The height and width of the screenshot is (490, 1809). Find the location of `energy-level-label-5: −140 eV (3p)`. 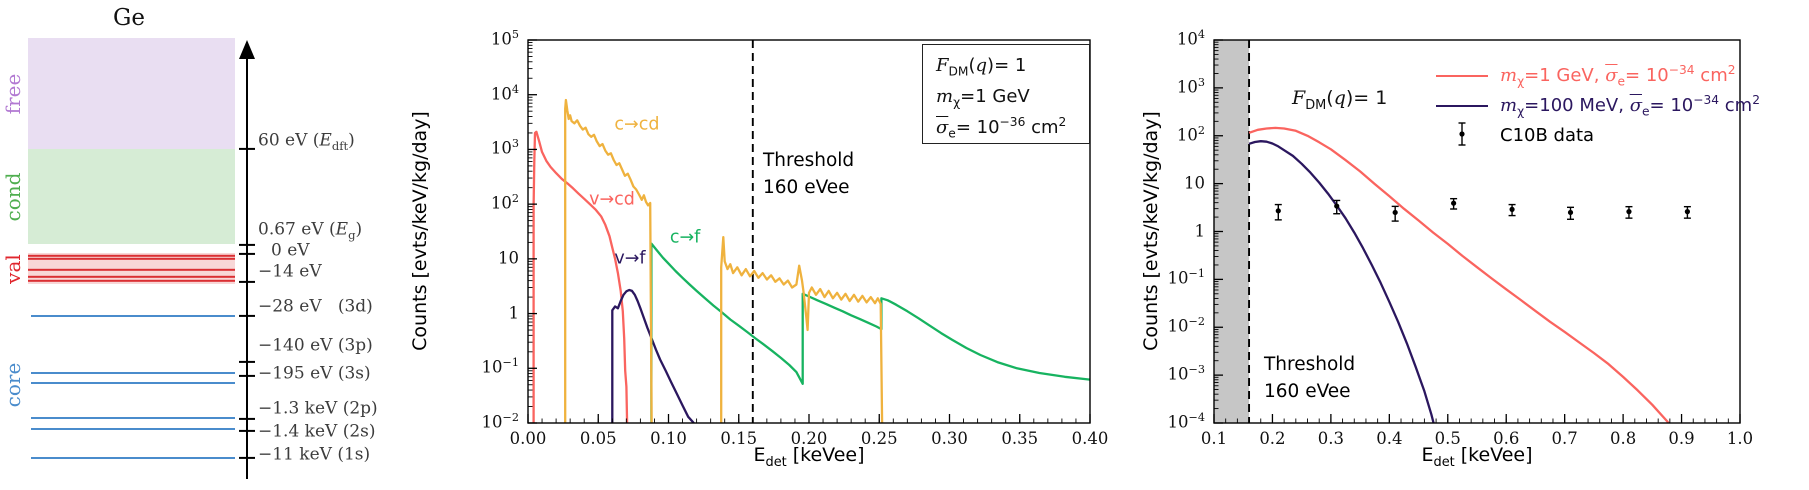

energy-level-label-5: −140 eV (3p) is located at coordinates (315, 345).